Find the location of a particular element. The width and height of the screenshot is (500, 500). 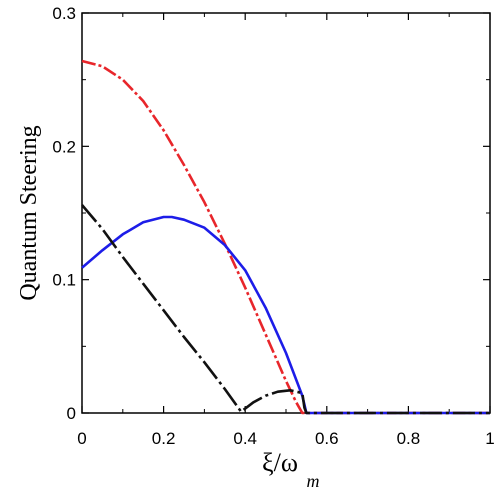

y-tick-label: 0.3 is located at coordinates (64, 13).